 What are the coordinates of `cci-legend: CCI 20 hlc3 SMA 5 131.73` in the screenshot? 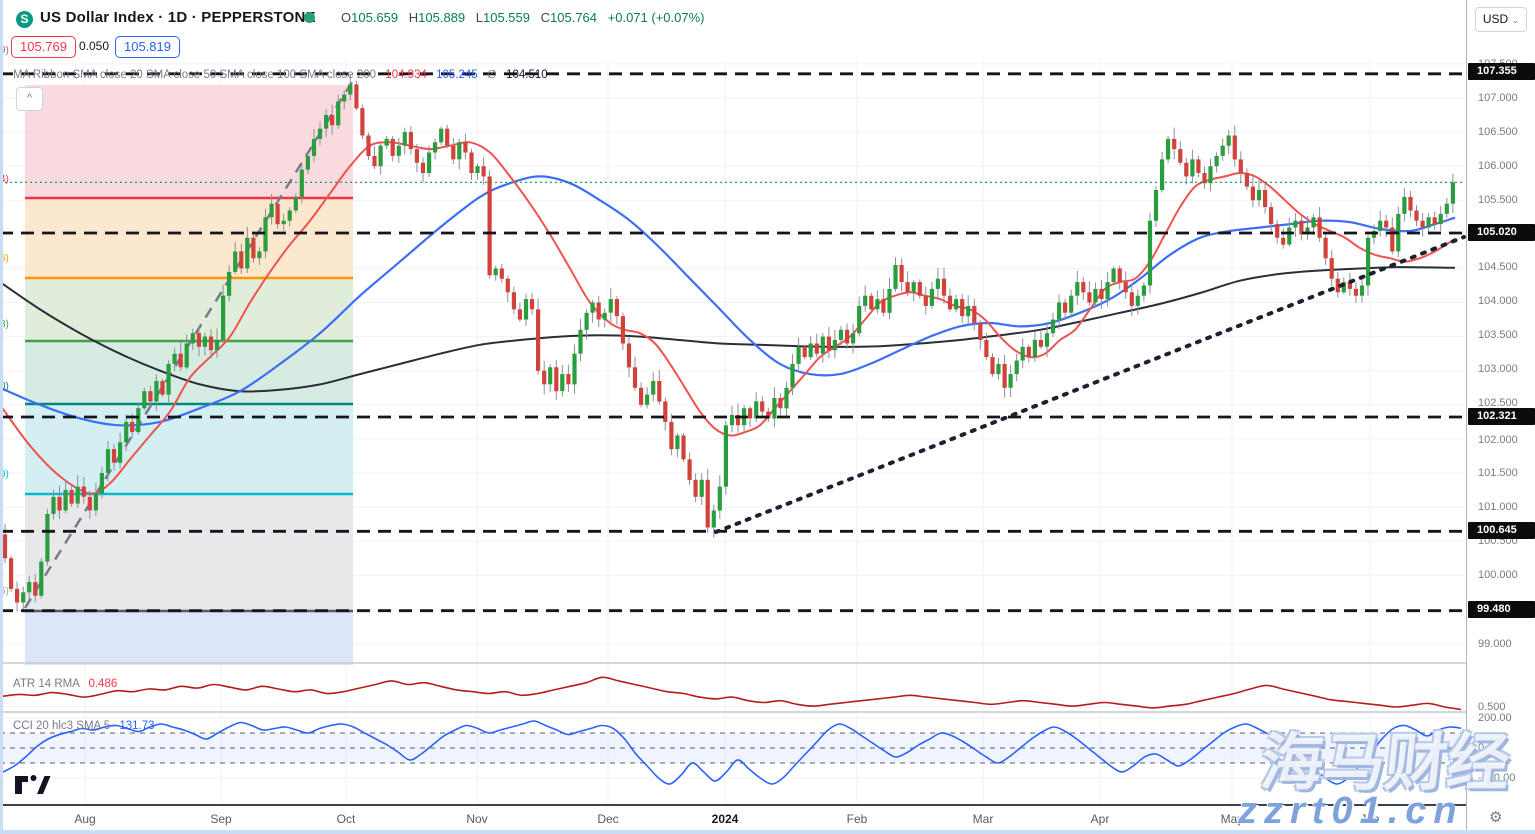 It's located at (84, 726).